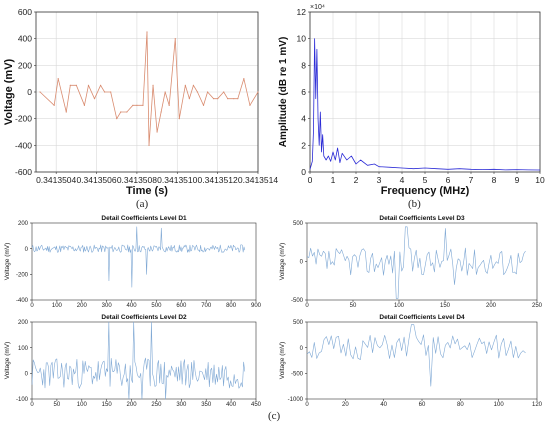  Describe the element at coordinates (23, 349) in the screenshot. I see `y-tick-label: 100` at that location.